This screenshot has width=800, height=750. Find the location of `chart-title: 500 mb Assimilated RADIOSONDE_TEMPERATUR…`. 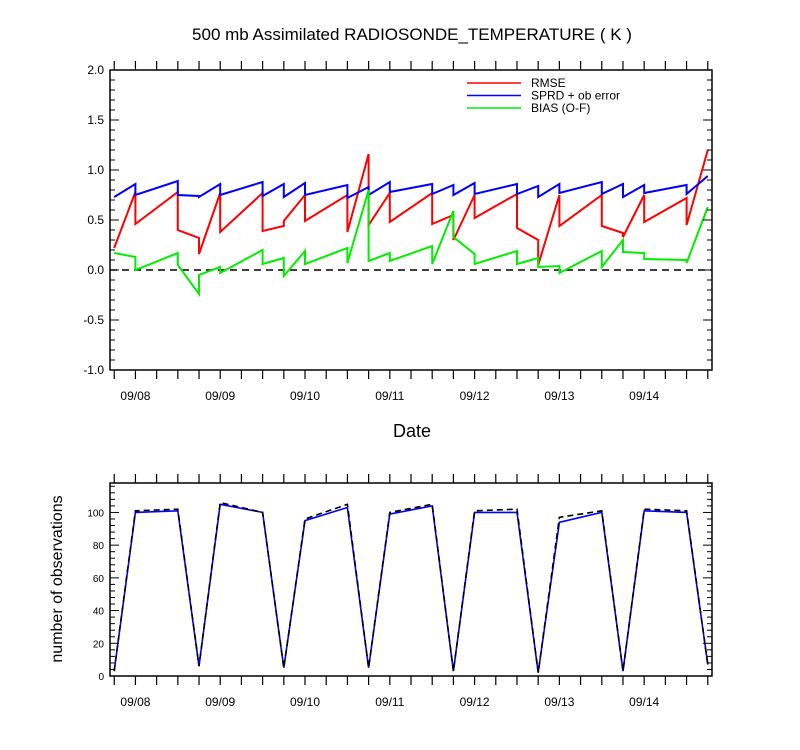

chart-title: 500 mb Assimilated RADIOSONDE_TEMPERATUR… is located at coordinates (412, 34).